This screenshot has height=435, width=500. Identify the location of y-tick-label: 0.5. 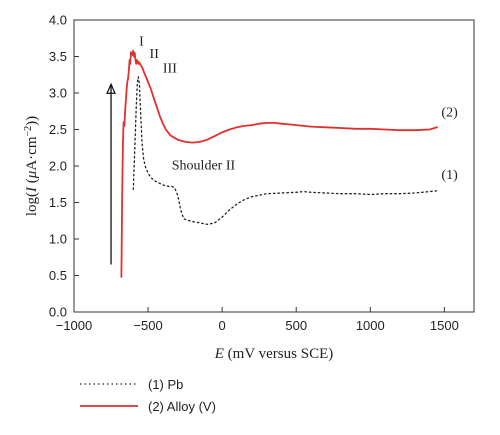
(58, 275).